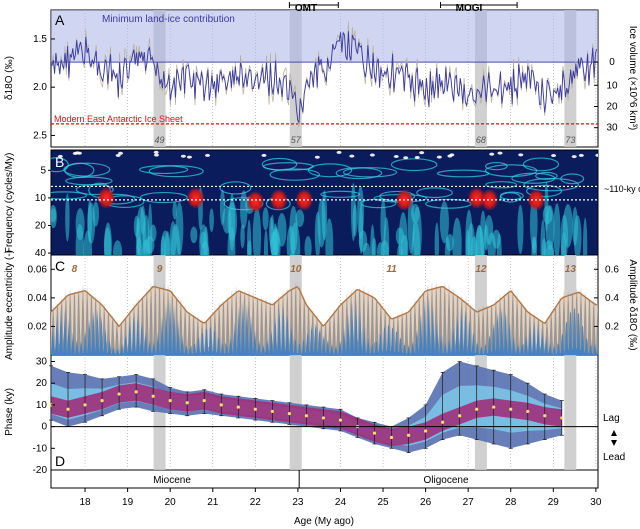 Image resolution: width=640 pixels, height=529 pixels. Describe the element at coordinates (256, 502) in the screenshot. I see `xticklabel-4: 22` at that location.